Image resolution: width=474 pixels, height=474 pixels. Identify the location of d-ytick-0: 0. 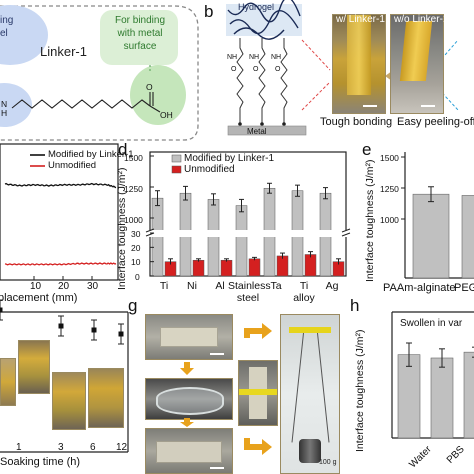
(137, 277).